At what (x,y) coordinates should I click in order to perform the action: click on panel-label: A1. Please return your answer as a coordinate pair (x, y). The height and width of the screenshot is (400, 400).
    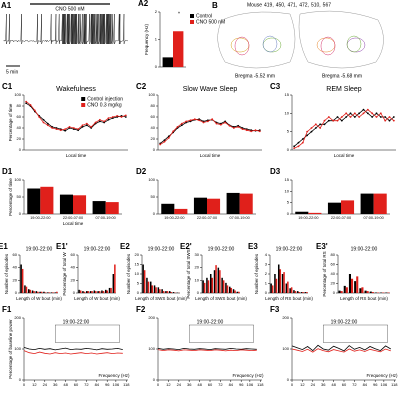
    Looking at the image, I should click on (6, 5).